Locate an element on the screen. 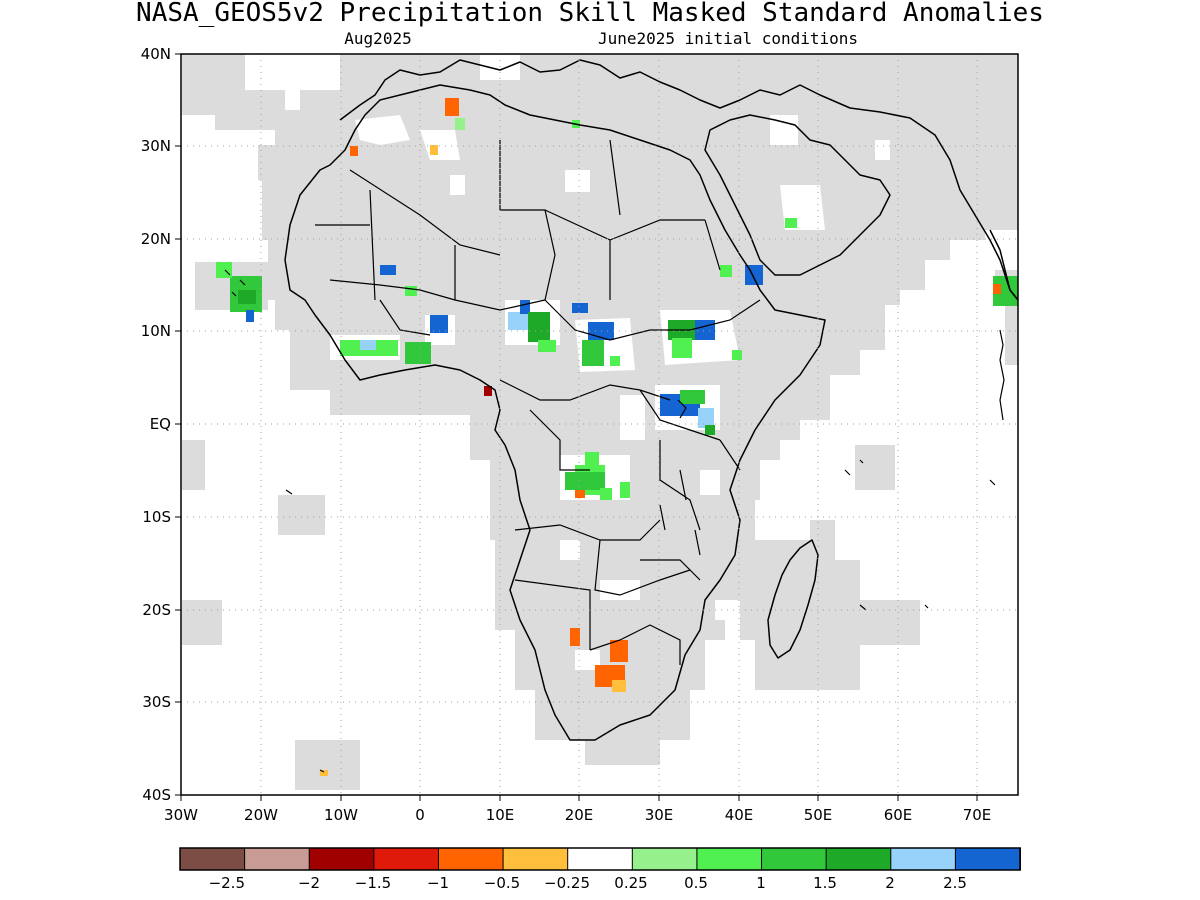 The width and height of the screenshot is (1200, 900). arabia-coastline is located at coordinates (797, 195).